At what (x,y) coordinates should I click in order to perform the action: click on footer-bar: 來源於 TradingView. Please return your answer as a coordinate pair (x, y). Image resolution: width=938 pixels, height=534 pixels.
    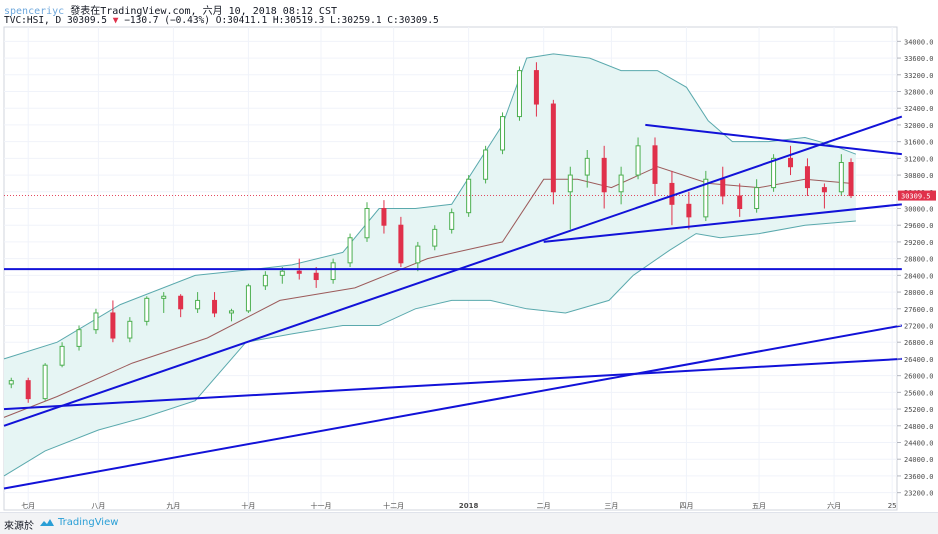
    Looking at the image, I should click on (469, 523).